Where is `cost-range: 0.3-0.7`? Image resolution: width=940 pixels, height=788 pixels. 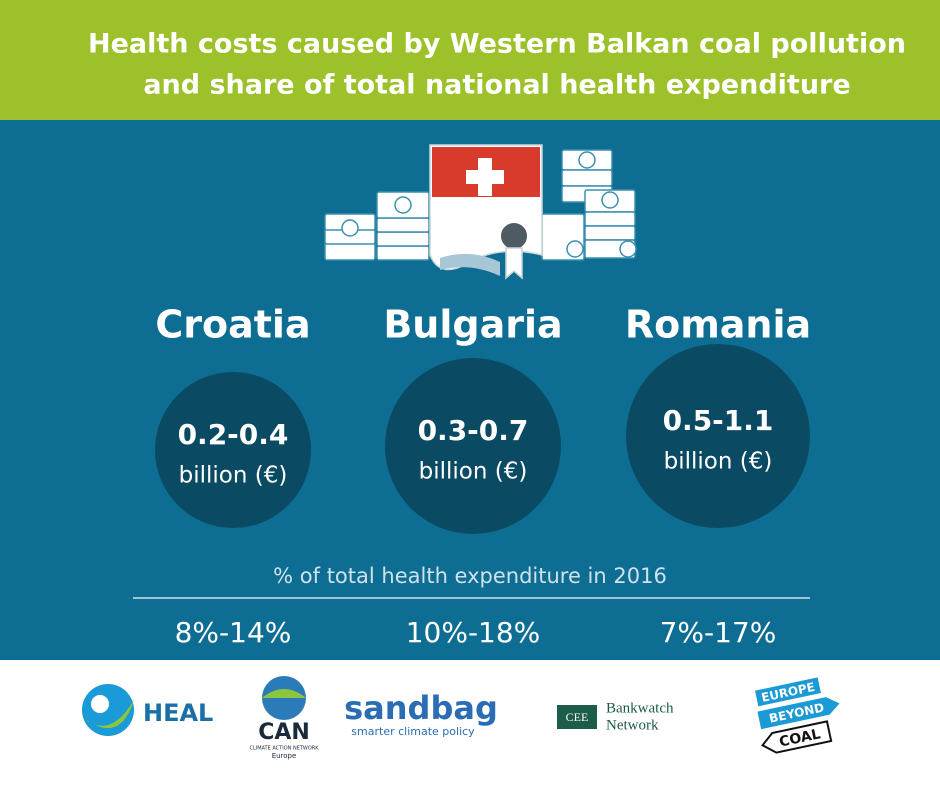
cost-range: 0.3-0.7 is located at coordinates (473, 430).